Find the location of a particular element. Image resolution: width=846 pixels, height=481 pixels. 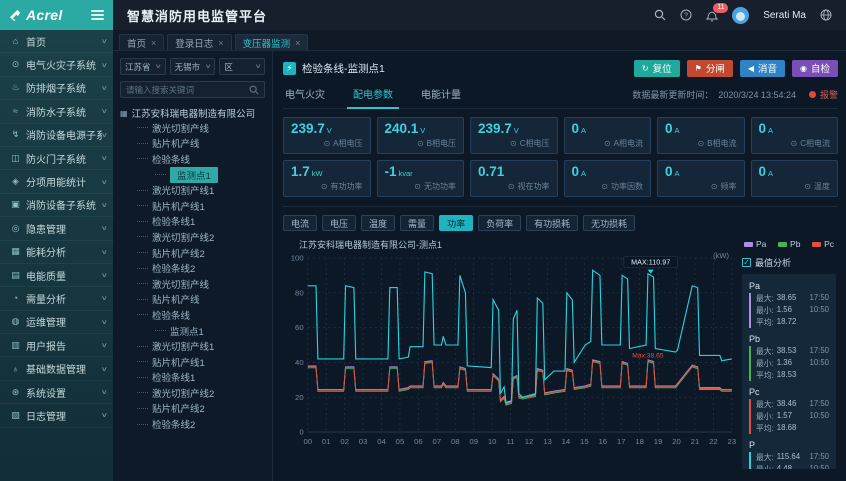

sidebar-item-4: ↯ 消防设备电源子系统∨ is located at coordinates (56, 135).